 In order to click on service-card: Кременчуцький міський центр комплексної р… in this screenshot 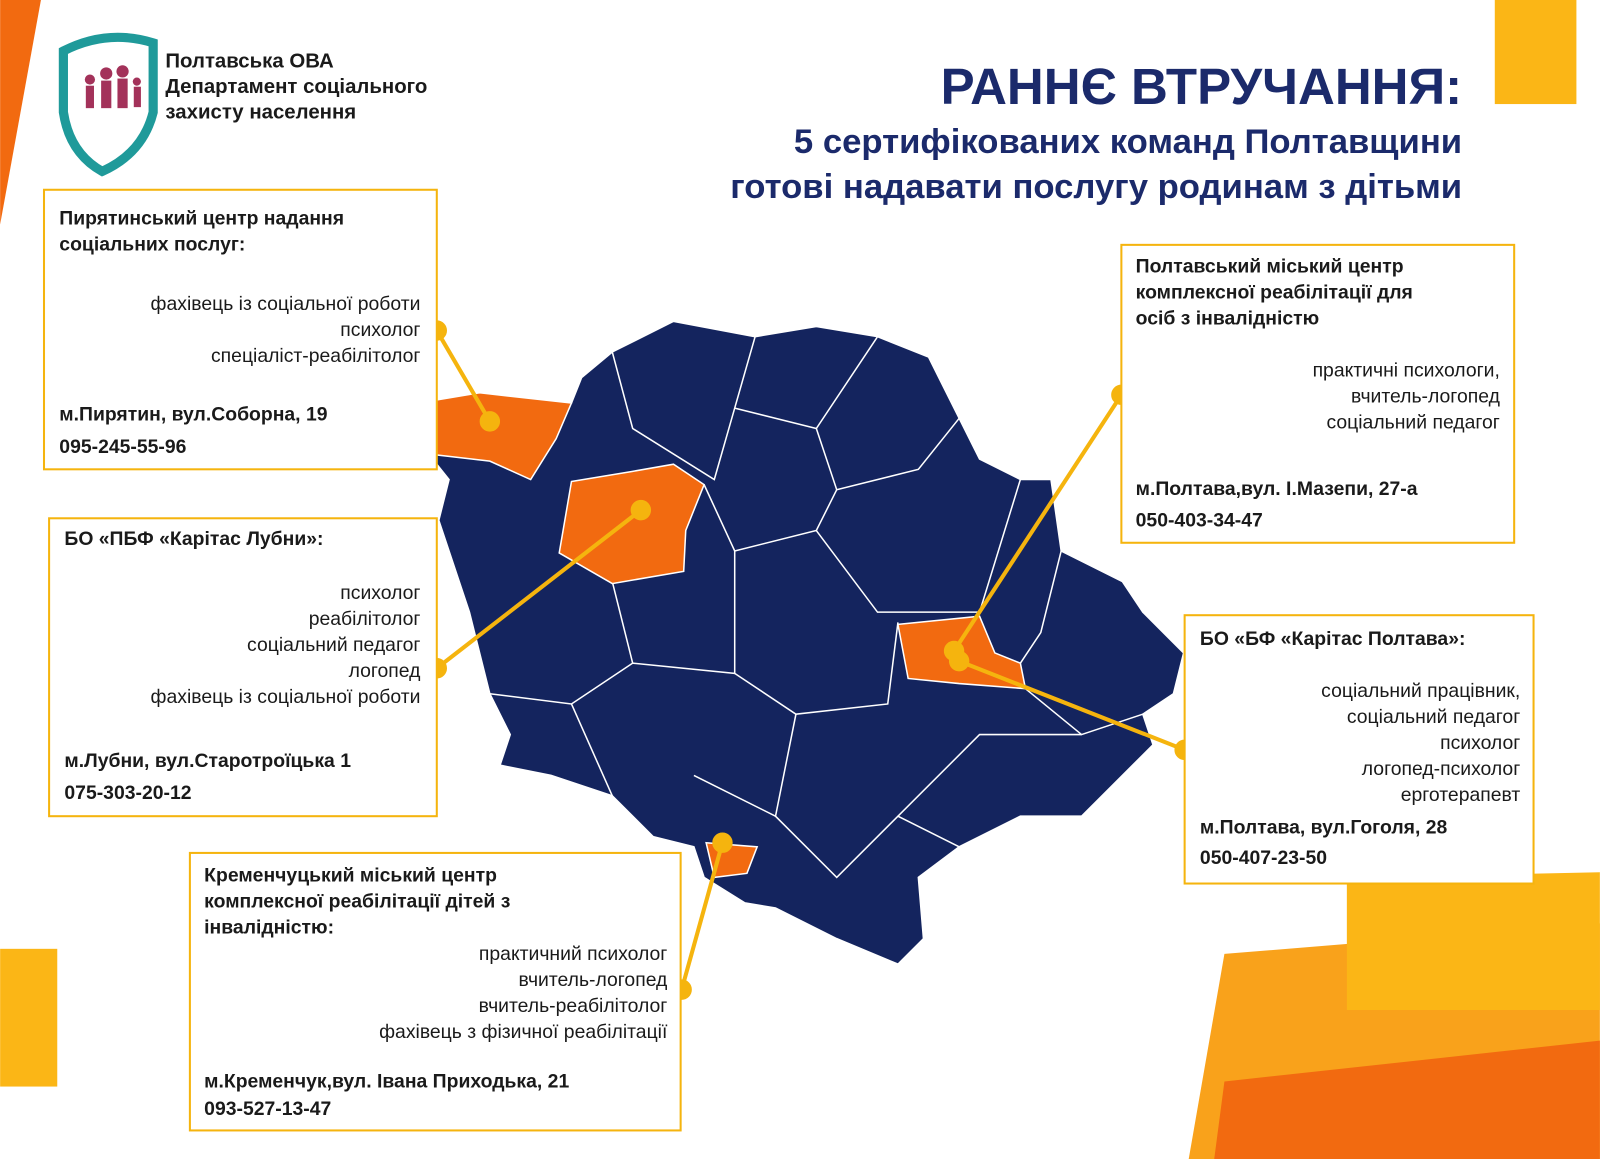, I will do `click(435, 991)`.